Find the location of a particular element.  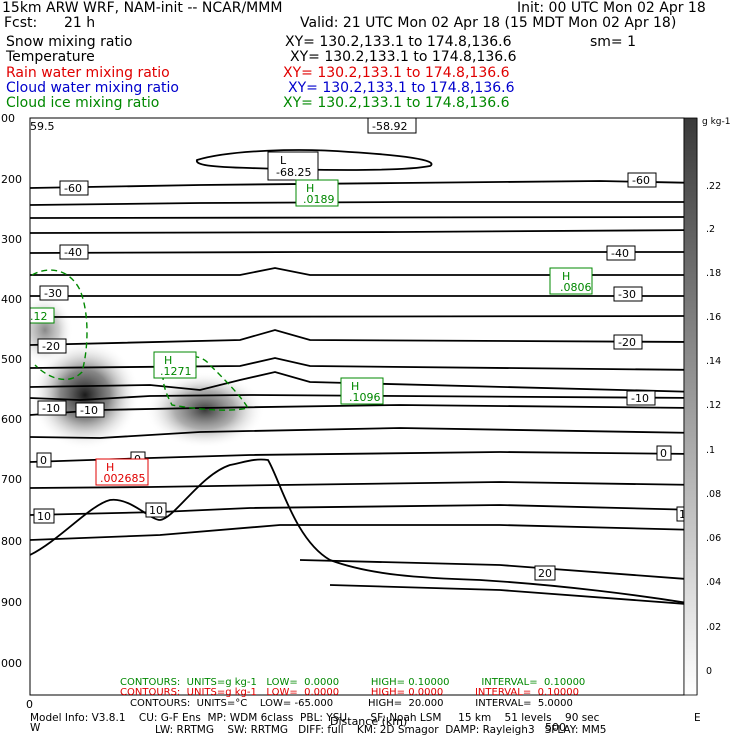

field-xy-snow: XY= 130.2,133.1 to 174.8,136.6 is located at coordinates (398, 42).